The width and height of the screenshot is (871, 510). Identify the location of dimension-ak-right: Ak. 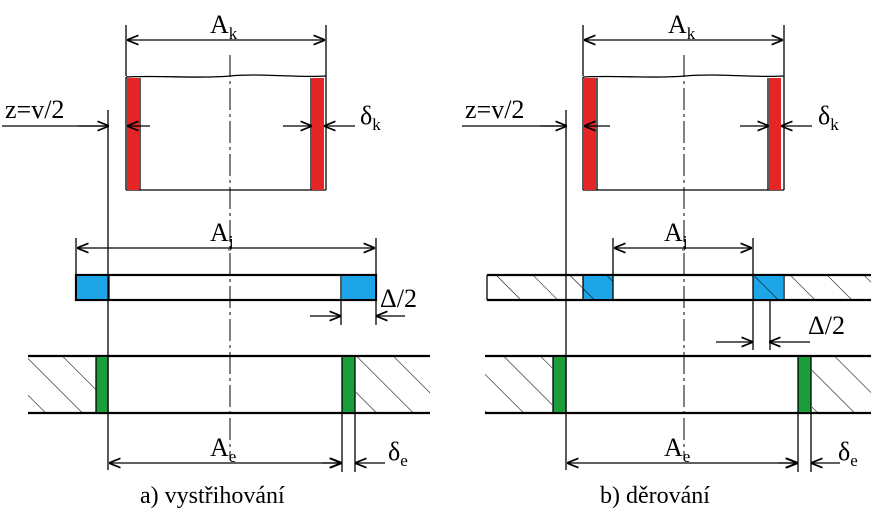
(683, 43).